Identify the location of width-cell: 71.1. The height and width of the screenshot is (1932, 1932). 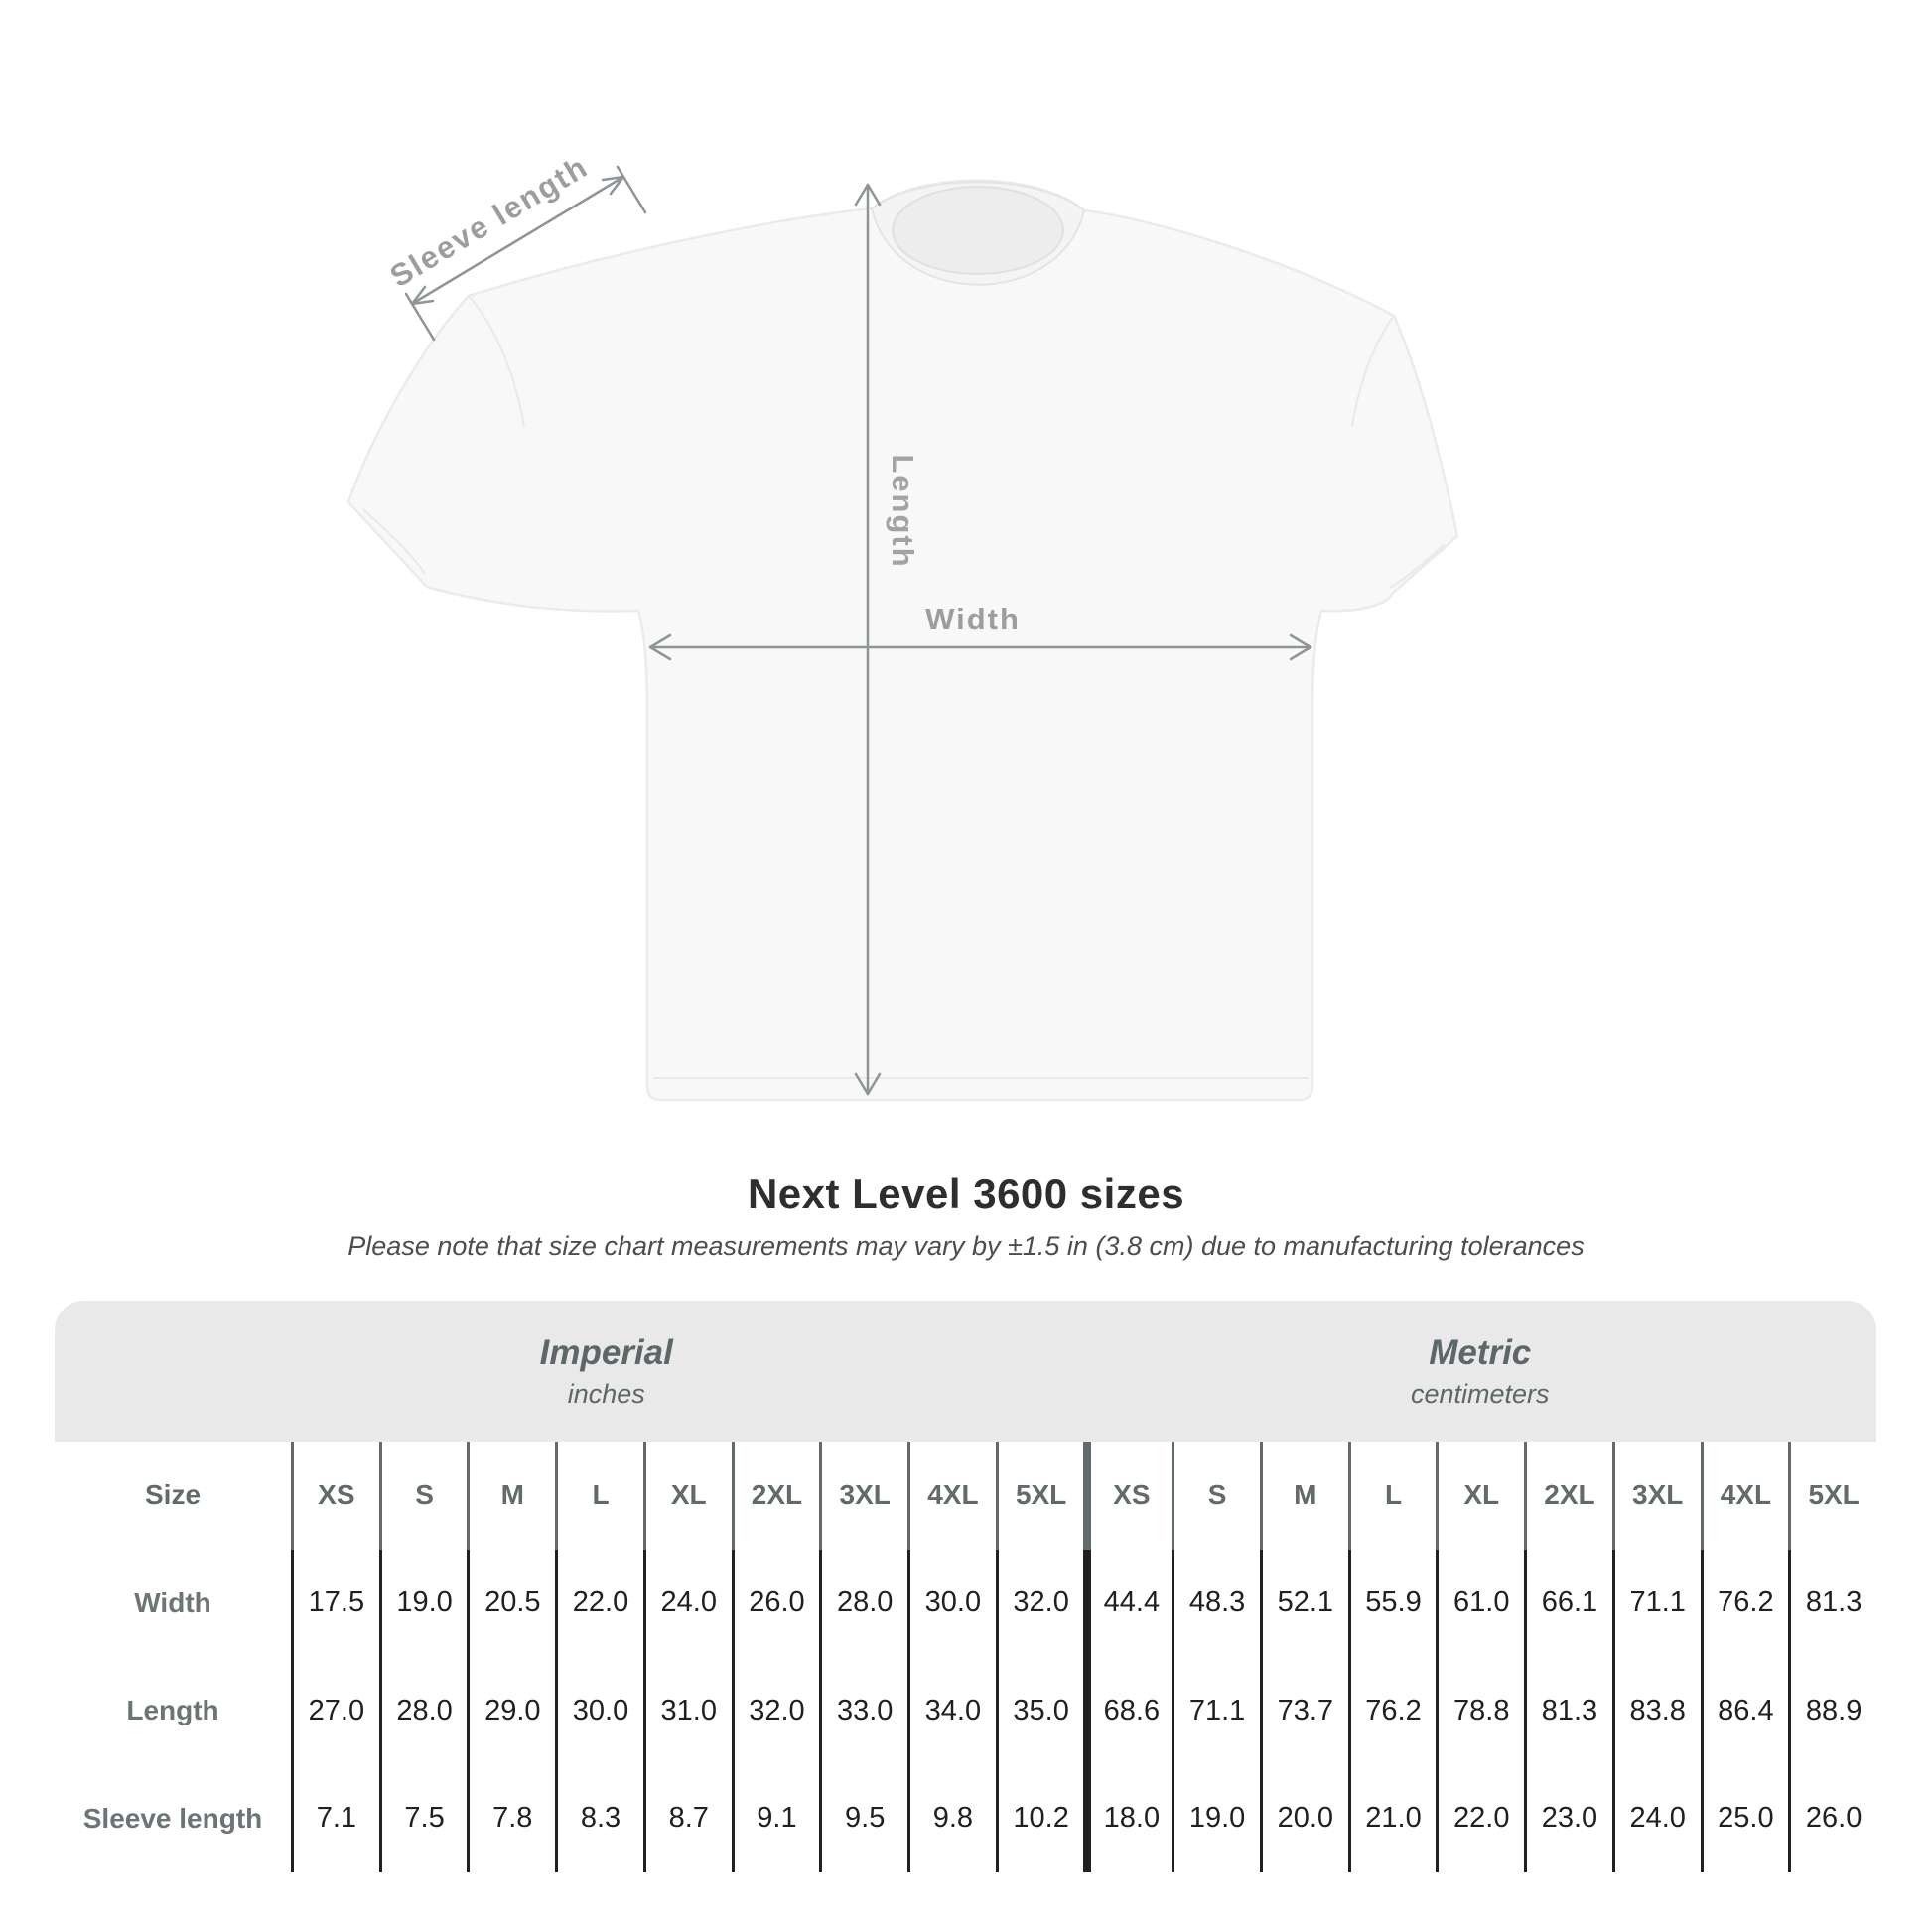
(1656, 1603).